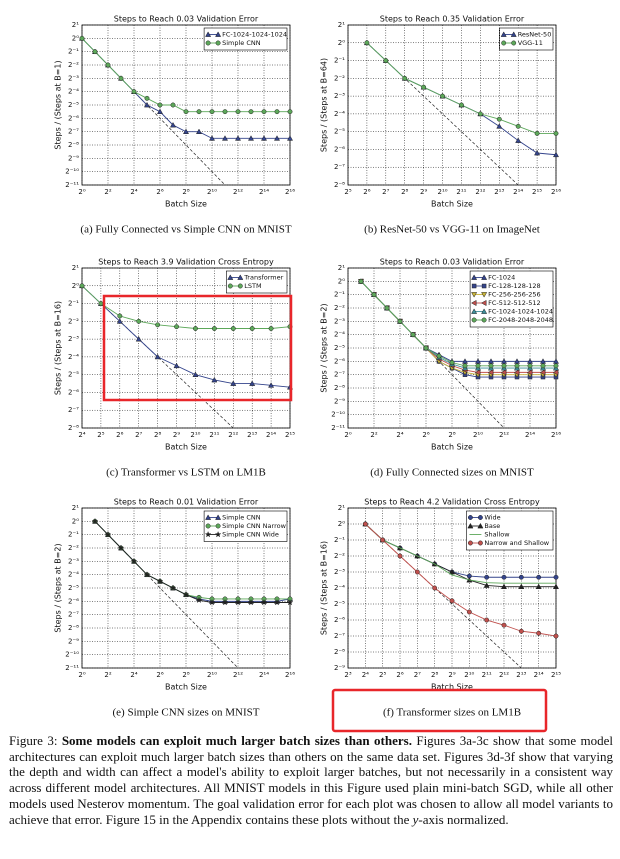 The height and width of the screenshot is (859, 620). What do you see at coordinates (463, 819) in the screenshot?
I see `caption-text: -axis normalized.` at bounding box center [463, 819].